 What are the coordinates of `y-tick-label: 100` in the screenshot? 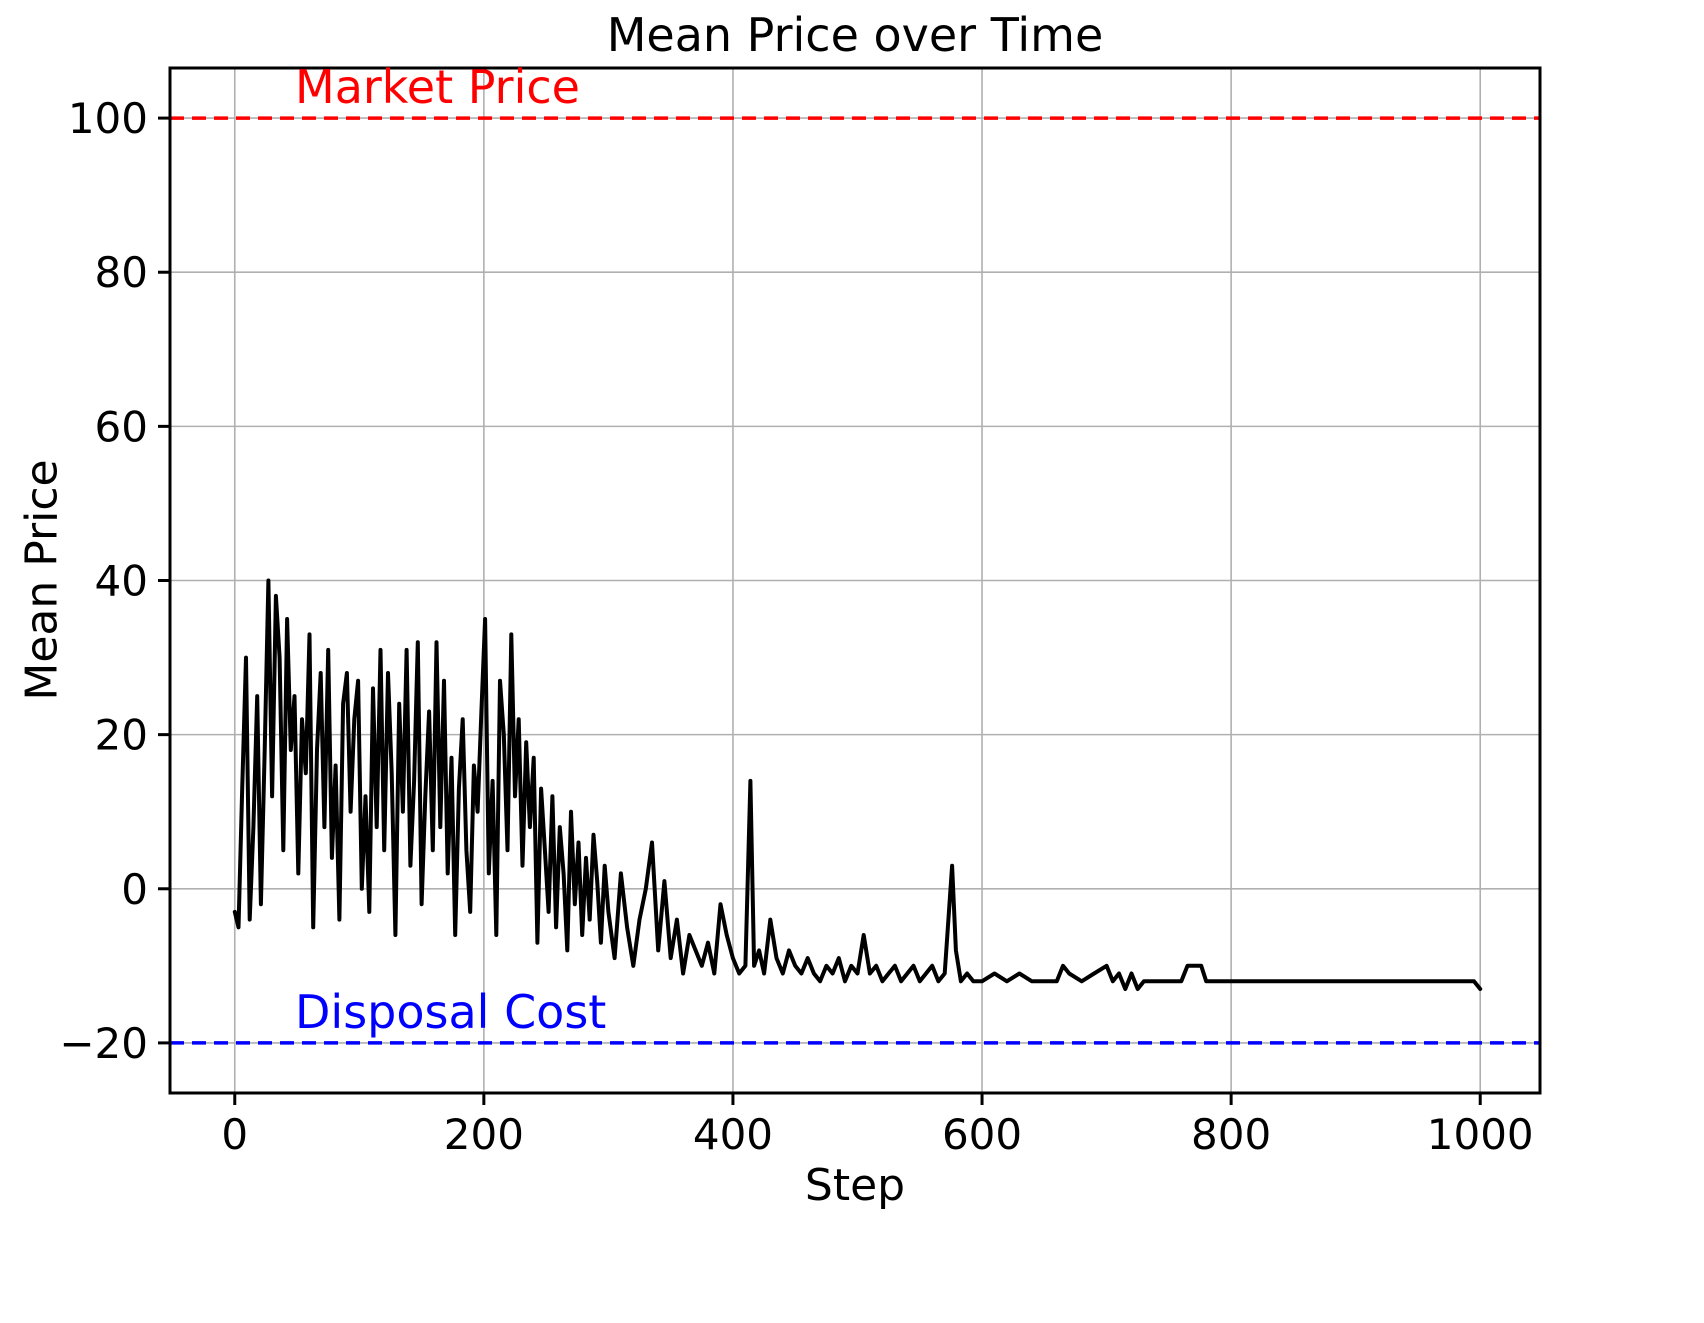 It's located at (108, 118).